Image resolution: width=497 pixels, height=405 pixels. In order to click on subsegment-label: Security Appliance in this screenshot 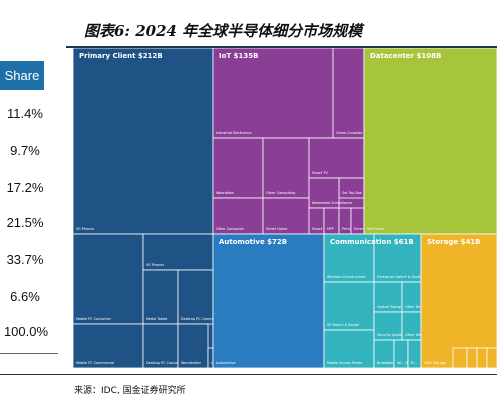, I will do `click(393, 335)`.